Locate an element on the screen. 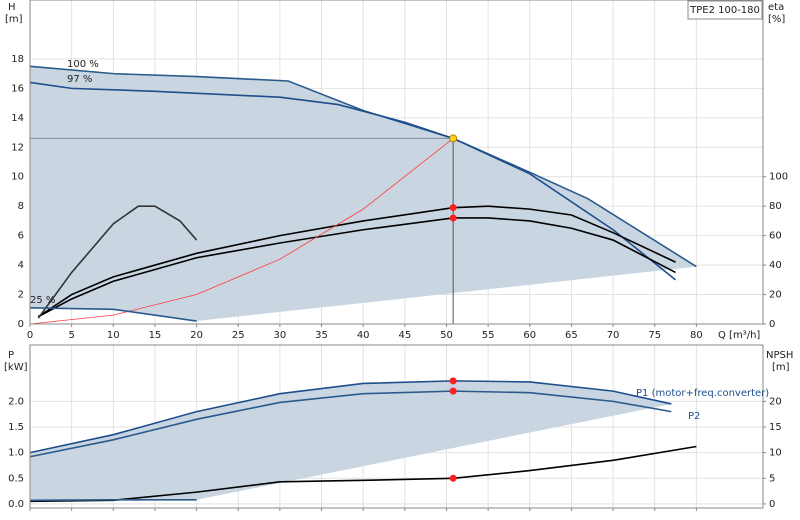 The height and width of the screenshot is (520, 800). y2-label: NPSH is located at coordinates (779, 355).